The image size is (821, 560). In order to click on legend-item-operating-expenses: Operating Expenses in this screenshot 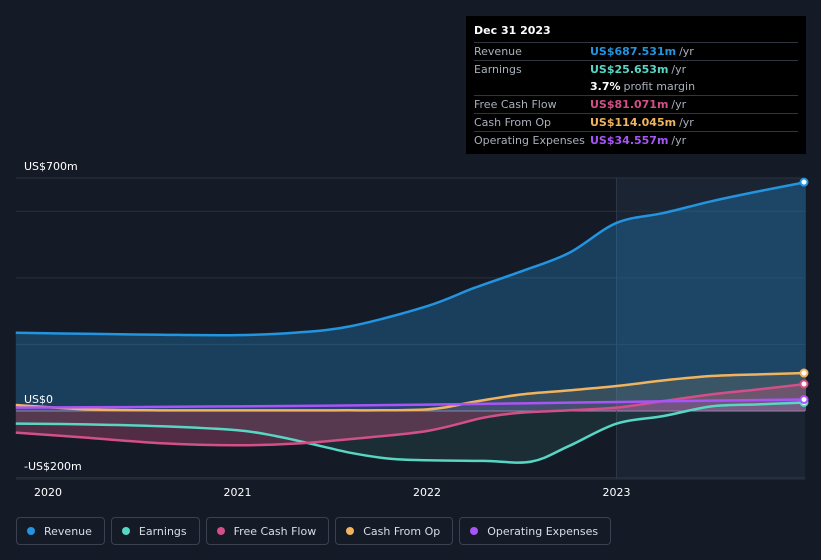, I will do `click(535, 531)`.